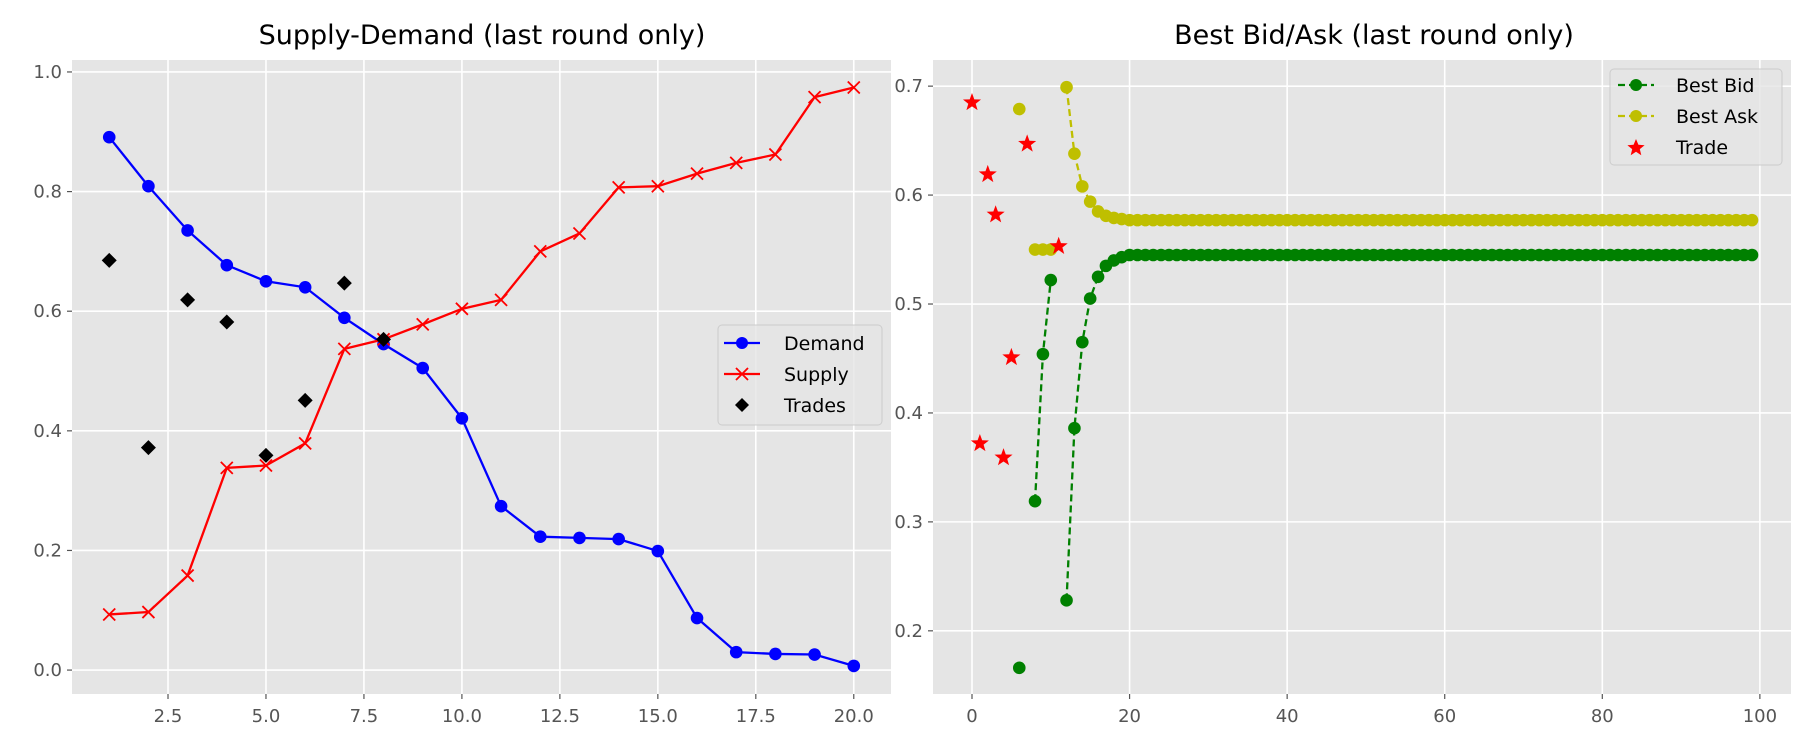  Describe the element at coordinates (1374, 35) in the screenshot. I see `chart-title: Best Bid/Ask (last round only)` at that location.